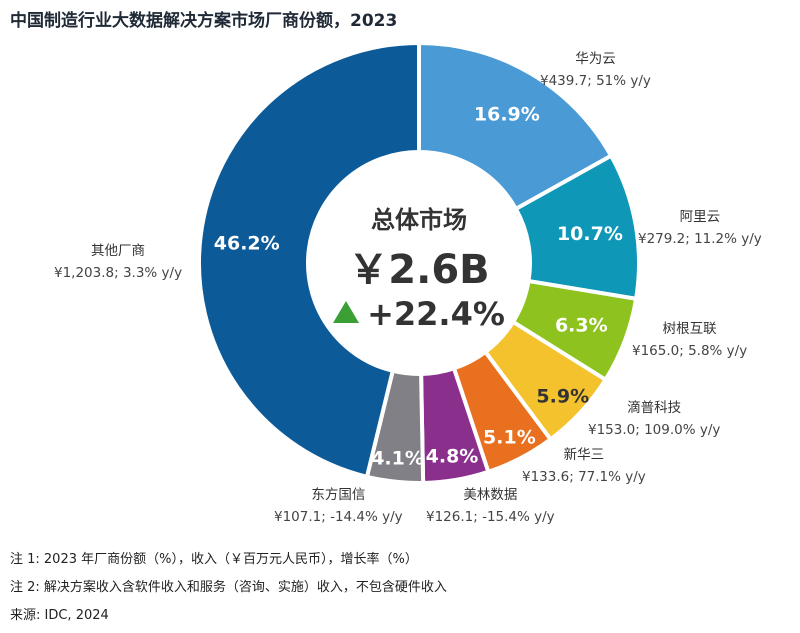 Image resolution: width=800 pixels, height=633 pixels. Describe the element at coordinates (595, 70) in the screenshot. I see `slice-label: 华为云 ¥439.7; 51% y/y` at that location.